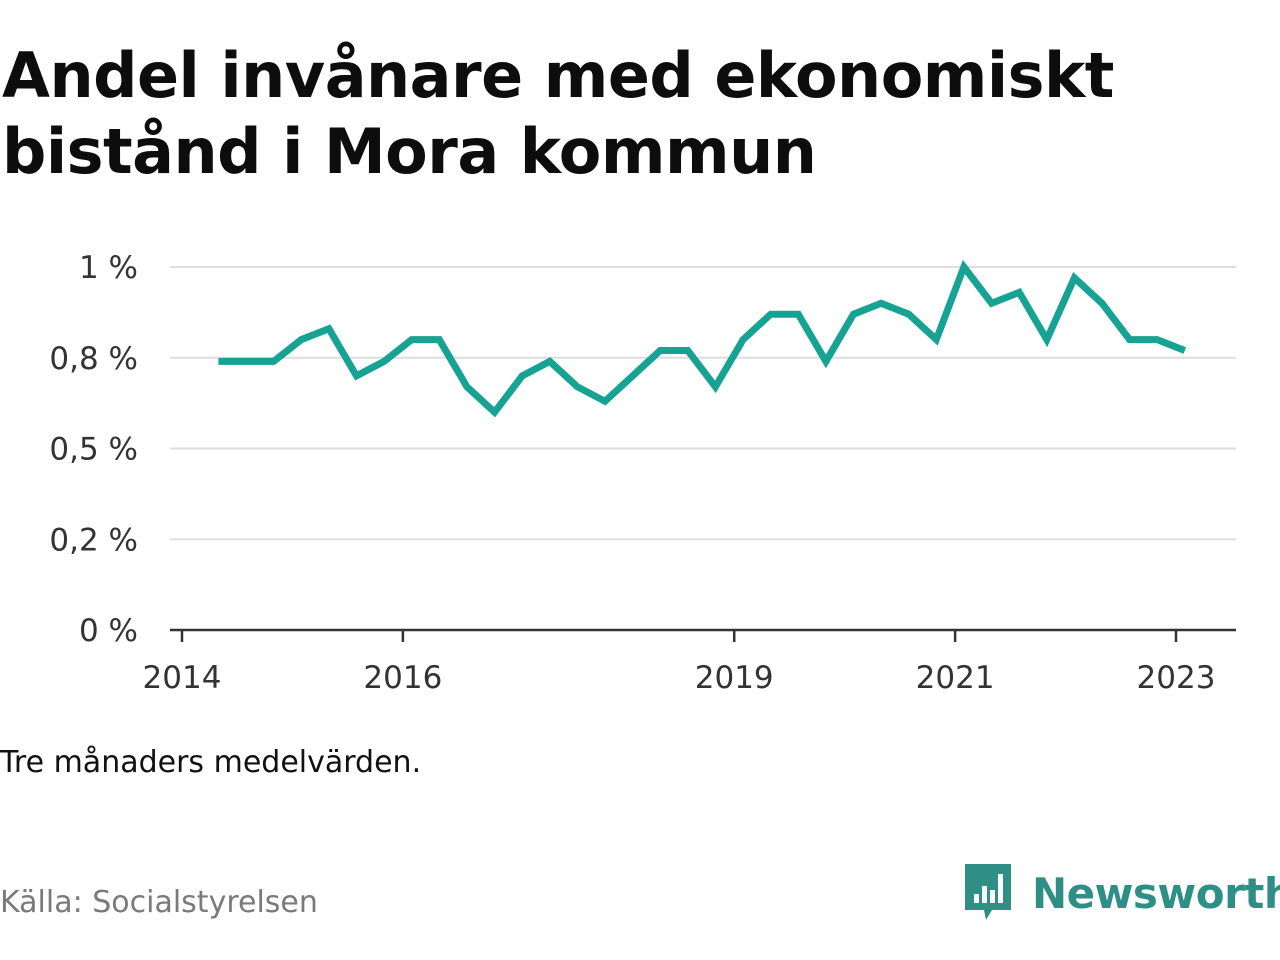  What do you see at coordinates (211, 762) in the screenshot?
I see `chart-note: Tre månaders medelvärden.` at bounding box center [211, 762].